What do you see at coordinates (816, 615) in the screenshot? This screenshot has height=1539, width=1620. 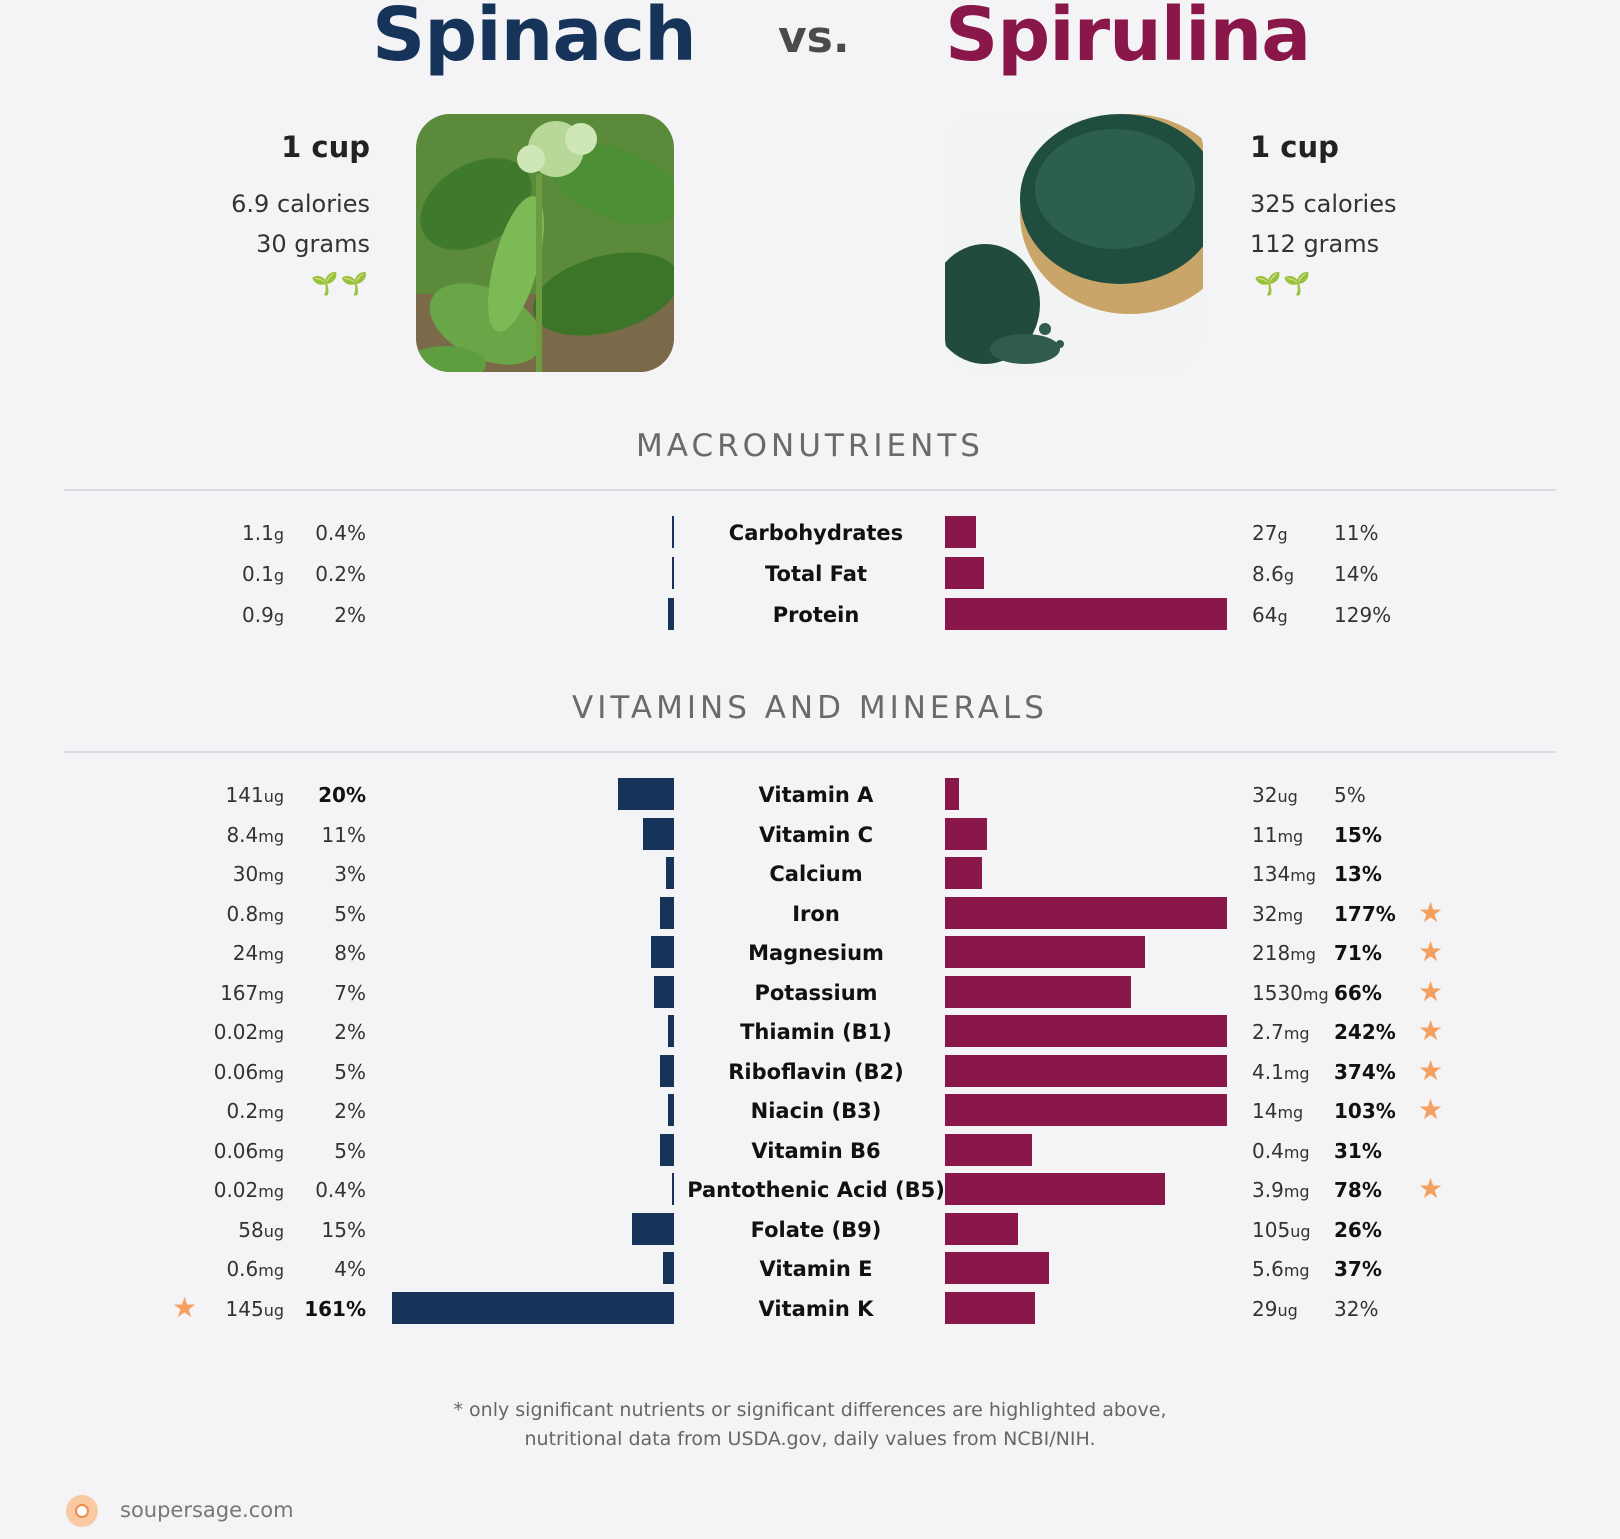 I see `nutrient-name: Protein` at bounding box center [816, 615].